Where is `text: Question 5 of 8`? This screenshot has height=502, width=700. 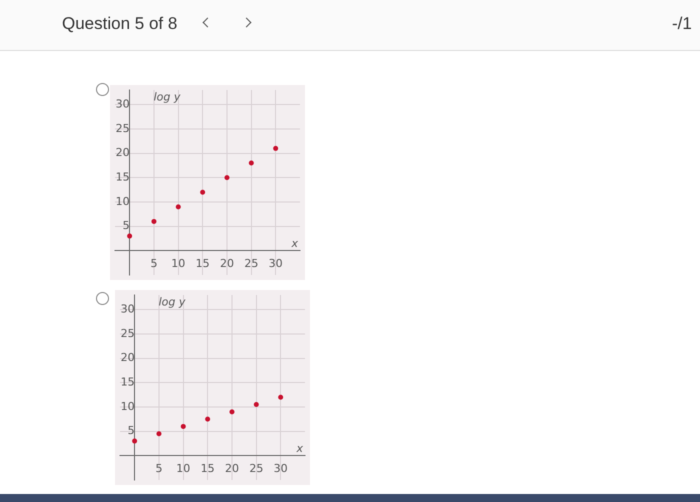 text: Question 5 of 8 is located at coordinates (120, 24).